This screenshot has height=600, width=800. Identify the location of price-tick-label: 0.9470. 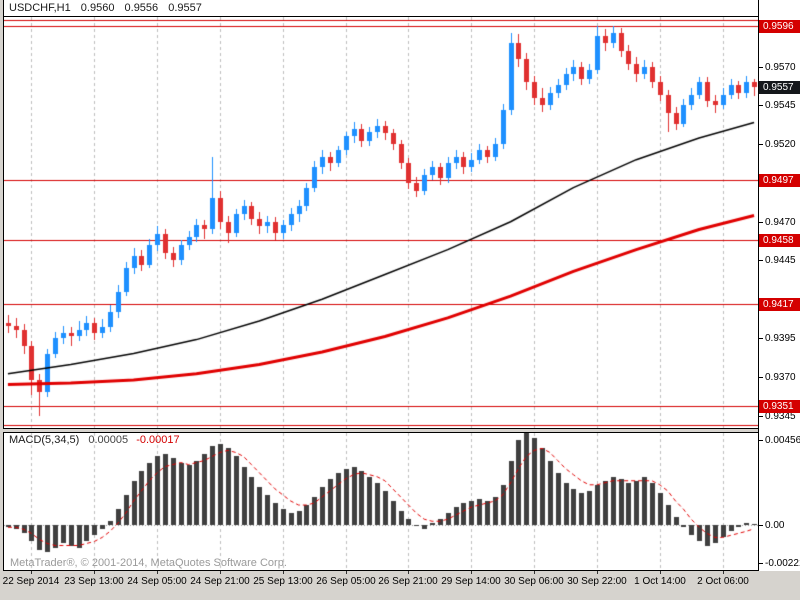
(779, 222).